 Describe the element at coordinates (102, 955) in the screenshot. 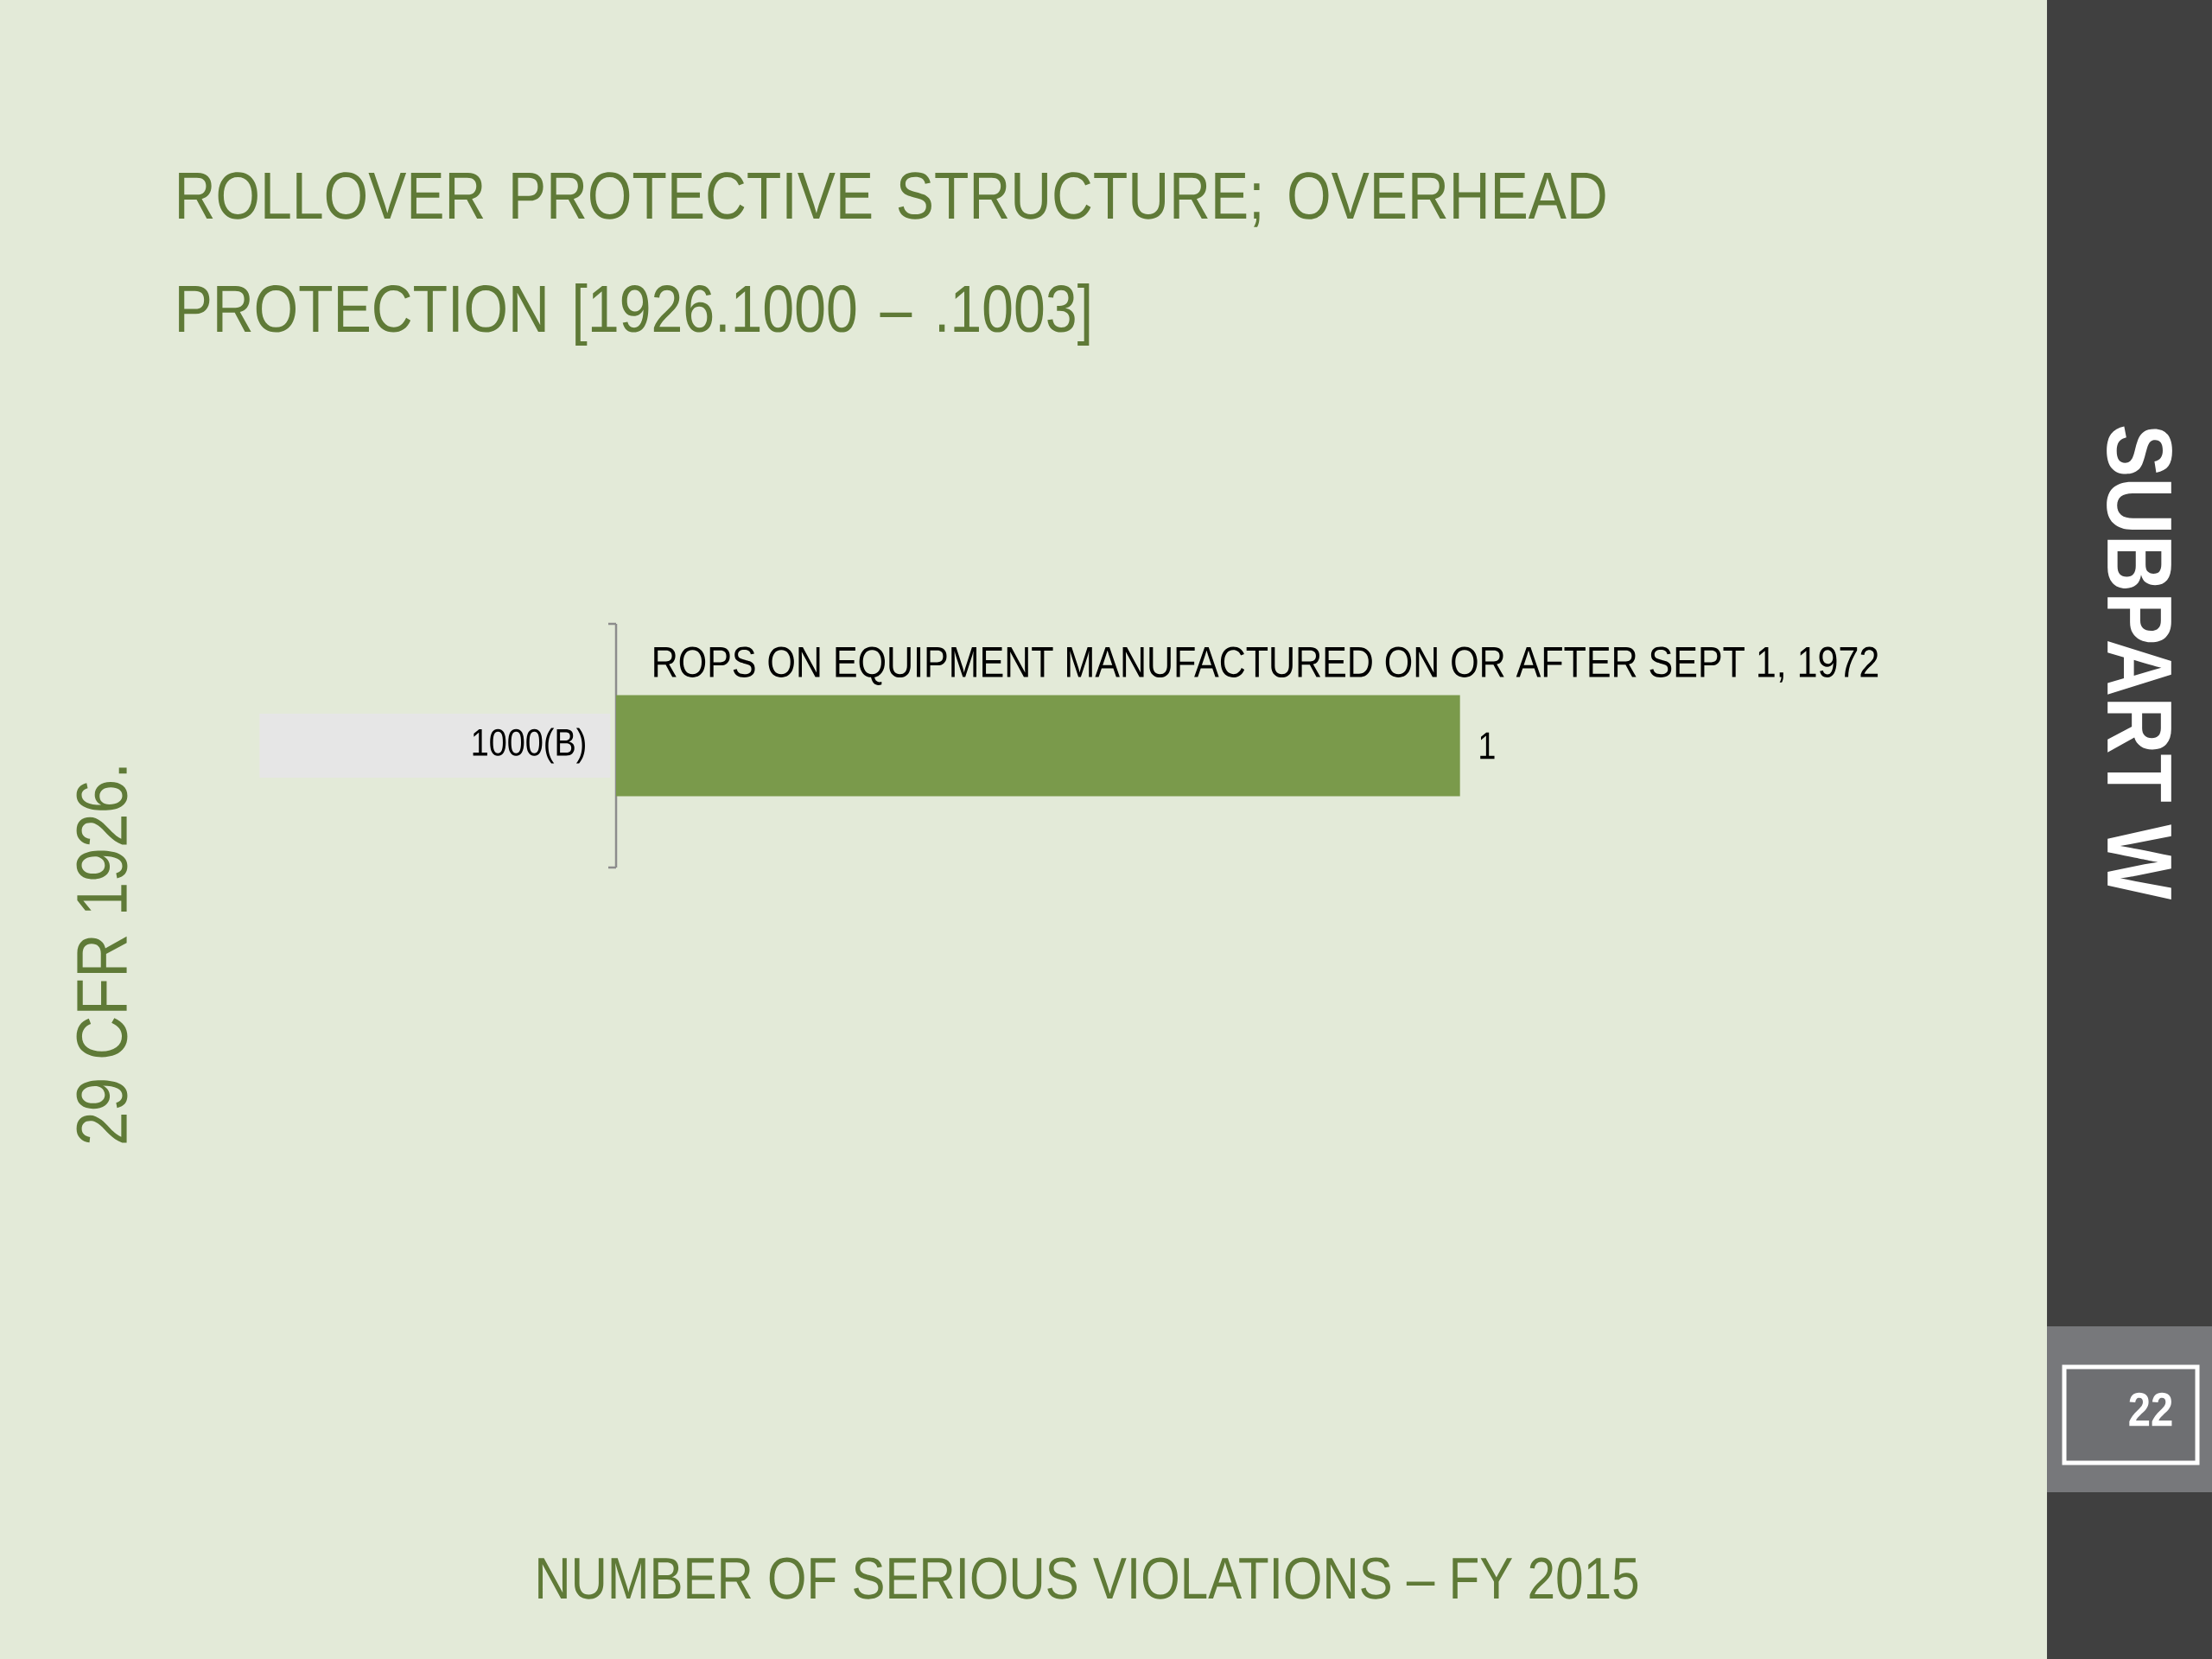

I see `y-axis-title: 29 CFR 1926.` at that location.